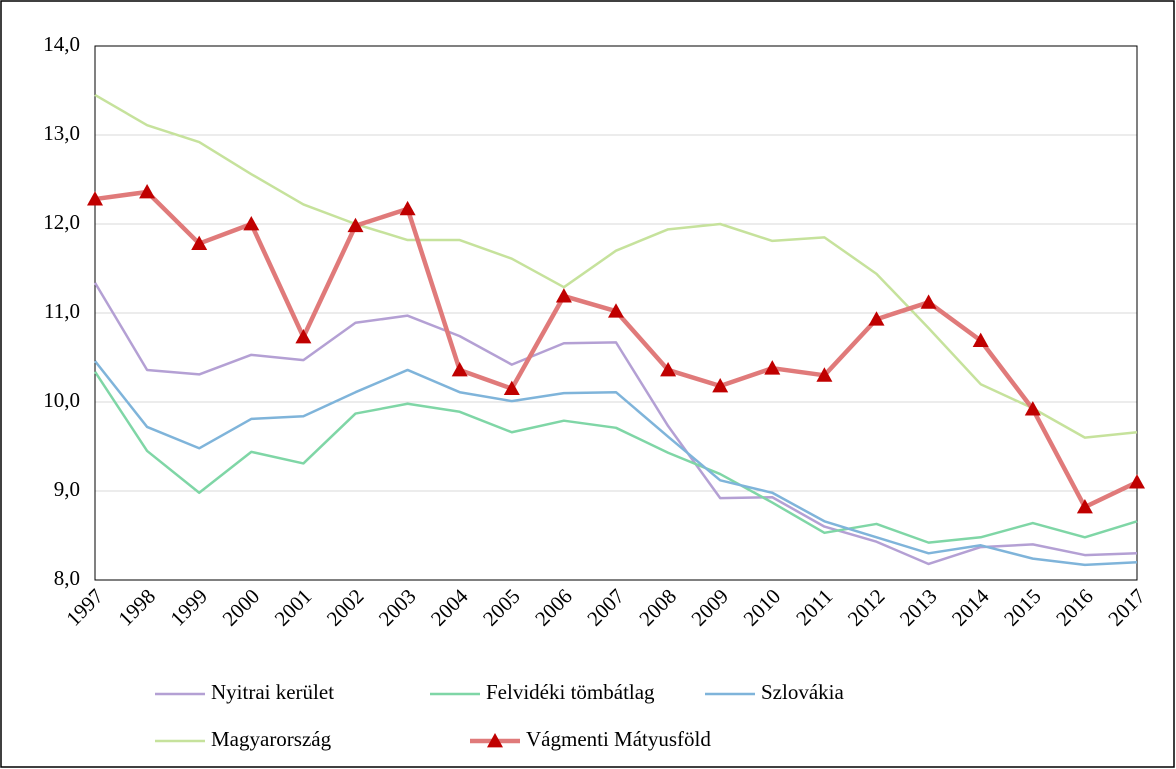 This screenshot has width=1176, height=769. I want to click on legend-label: Vágmenti Mátyusföld, so click(618, 739).